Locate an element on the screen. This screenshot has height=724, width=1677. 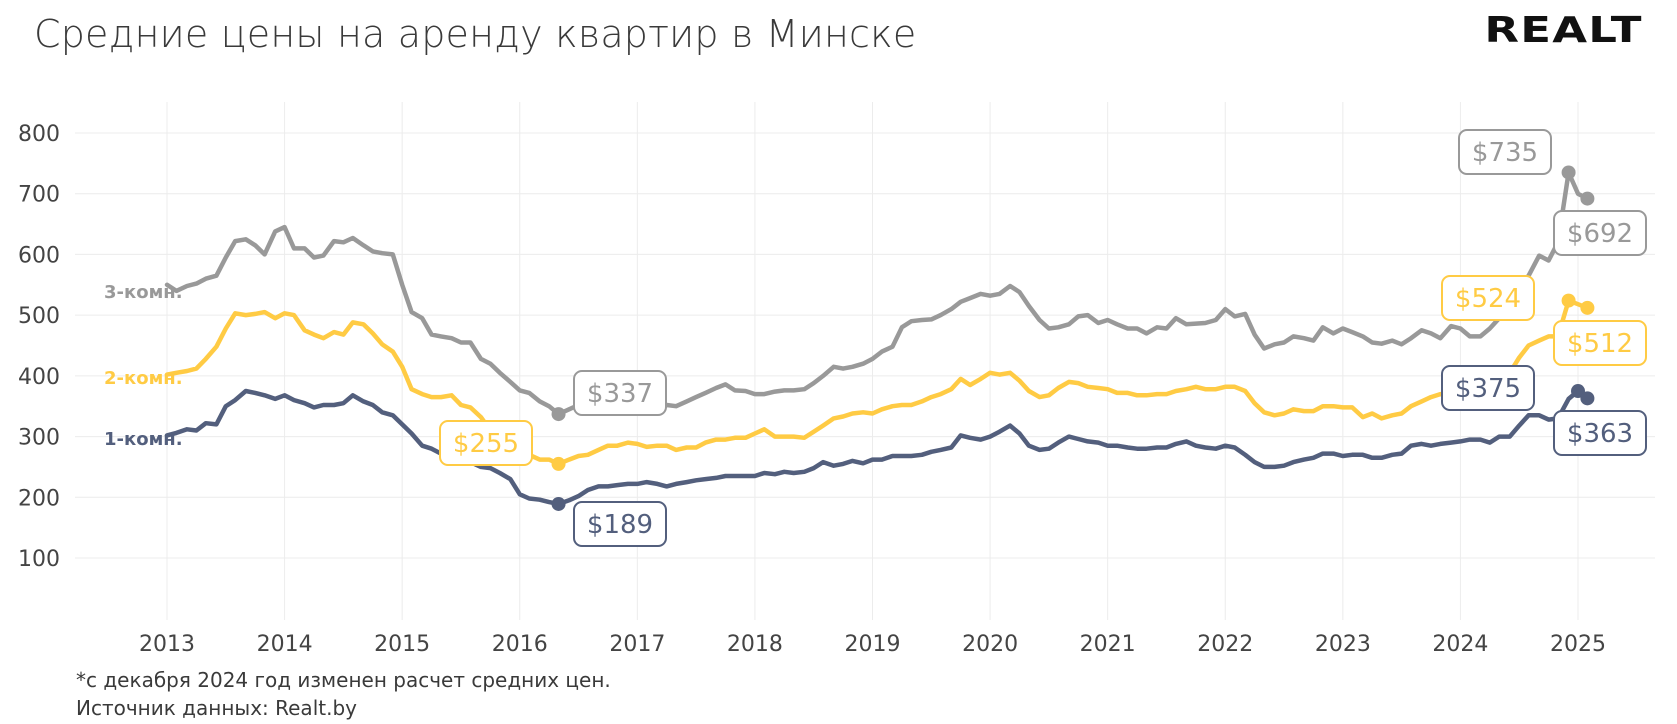
callout-label: $735 is located at coordinates (1505, 153).